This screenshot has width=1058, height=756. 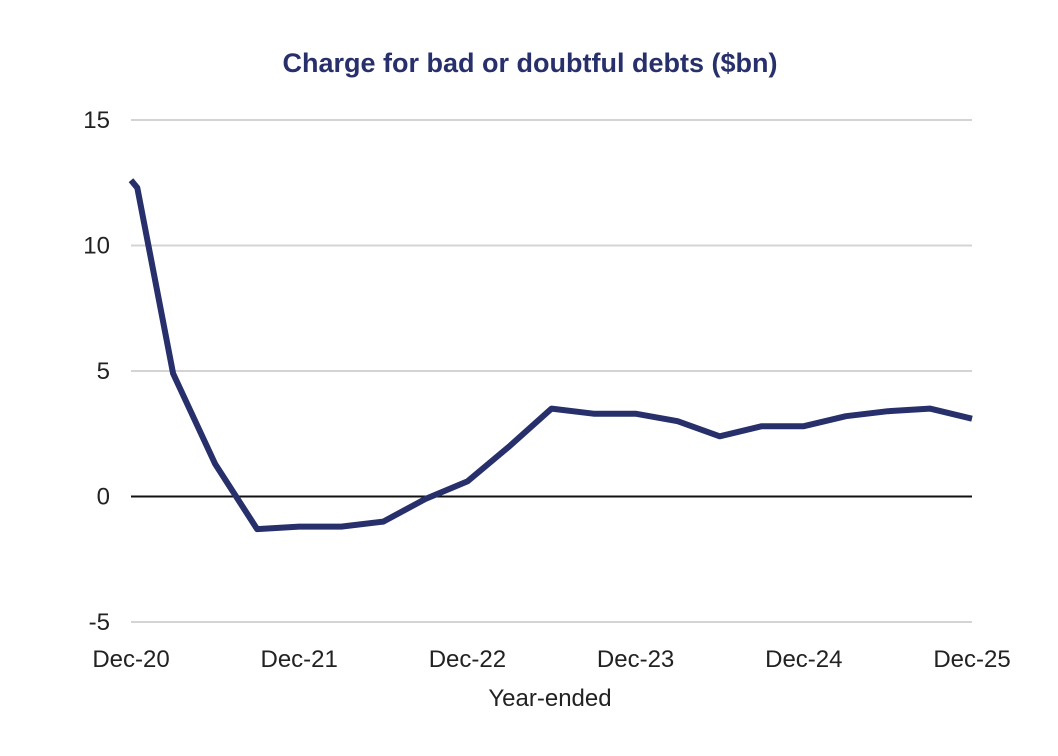 What do you see at coordinates (551, 659) in the screenshot?
I see `x-tick-labels: Dec-20 Dec-21 Dec-22 Dec-23 Dec-24 Dec-25` at bounding box center [551, 659].